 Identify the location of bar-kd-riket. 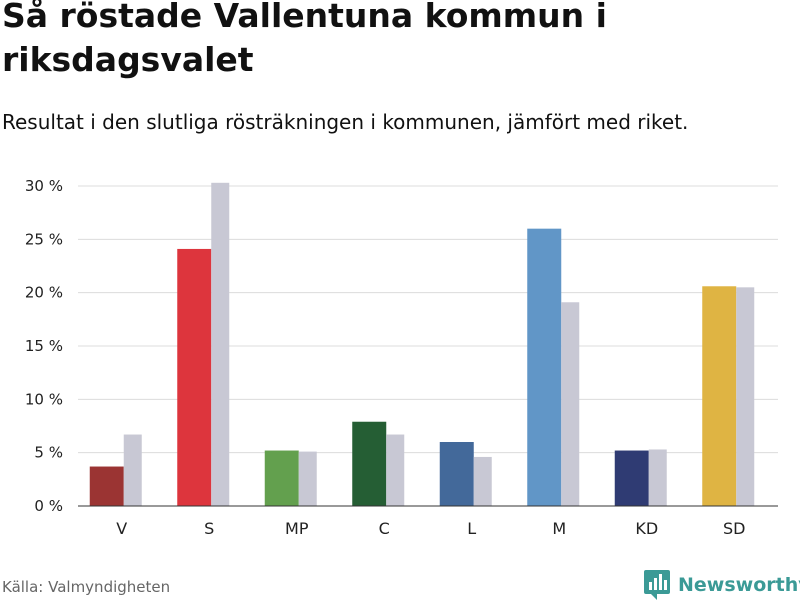
(657, 477).